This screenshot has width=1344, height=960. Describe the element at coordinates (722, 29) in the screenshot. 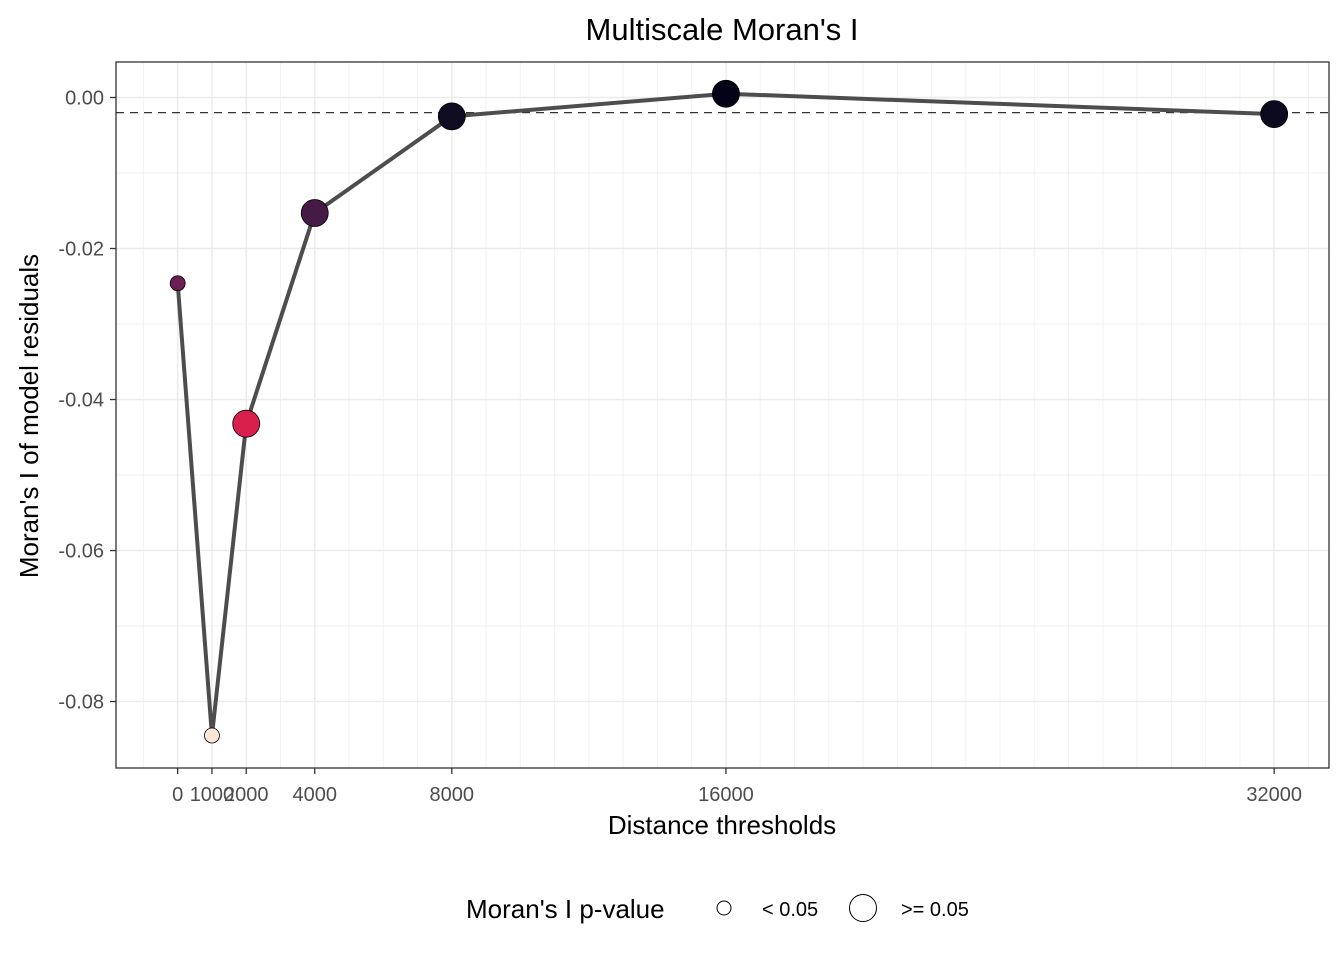

I see `chart-title: Multiscale Moran's I` at that location.